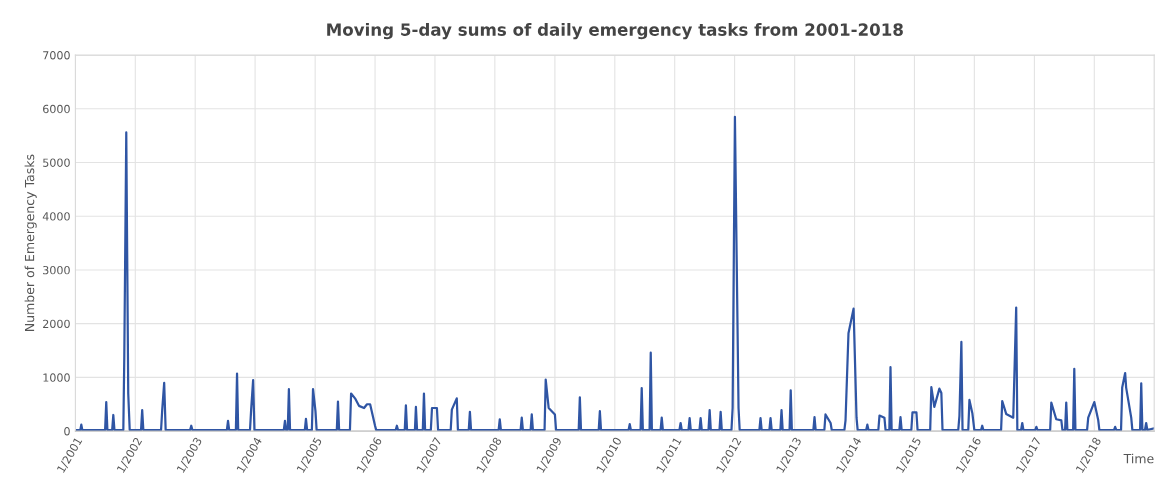  Describe the element at coordinates (56, 55) in the screenshot. I see `y-tick-label: 7000` at that location.